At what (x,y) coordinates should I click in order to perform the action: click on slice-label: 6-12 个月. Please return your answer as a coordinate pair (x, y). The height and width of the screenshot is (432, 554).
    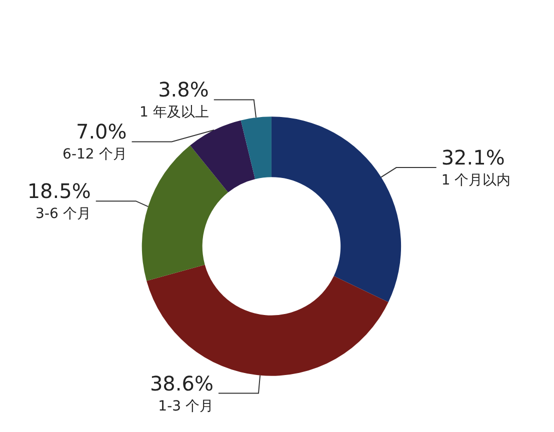
    Looking at the image, I should click on (94, 154).